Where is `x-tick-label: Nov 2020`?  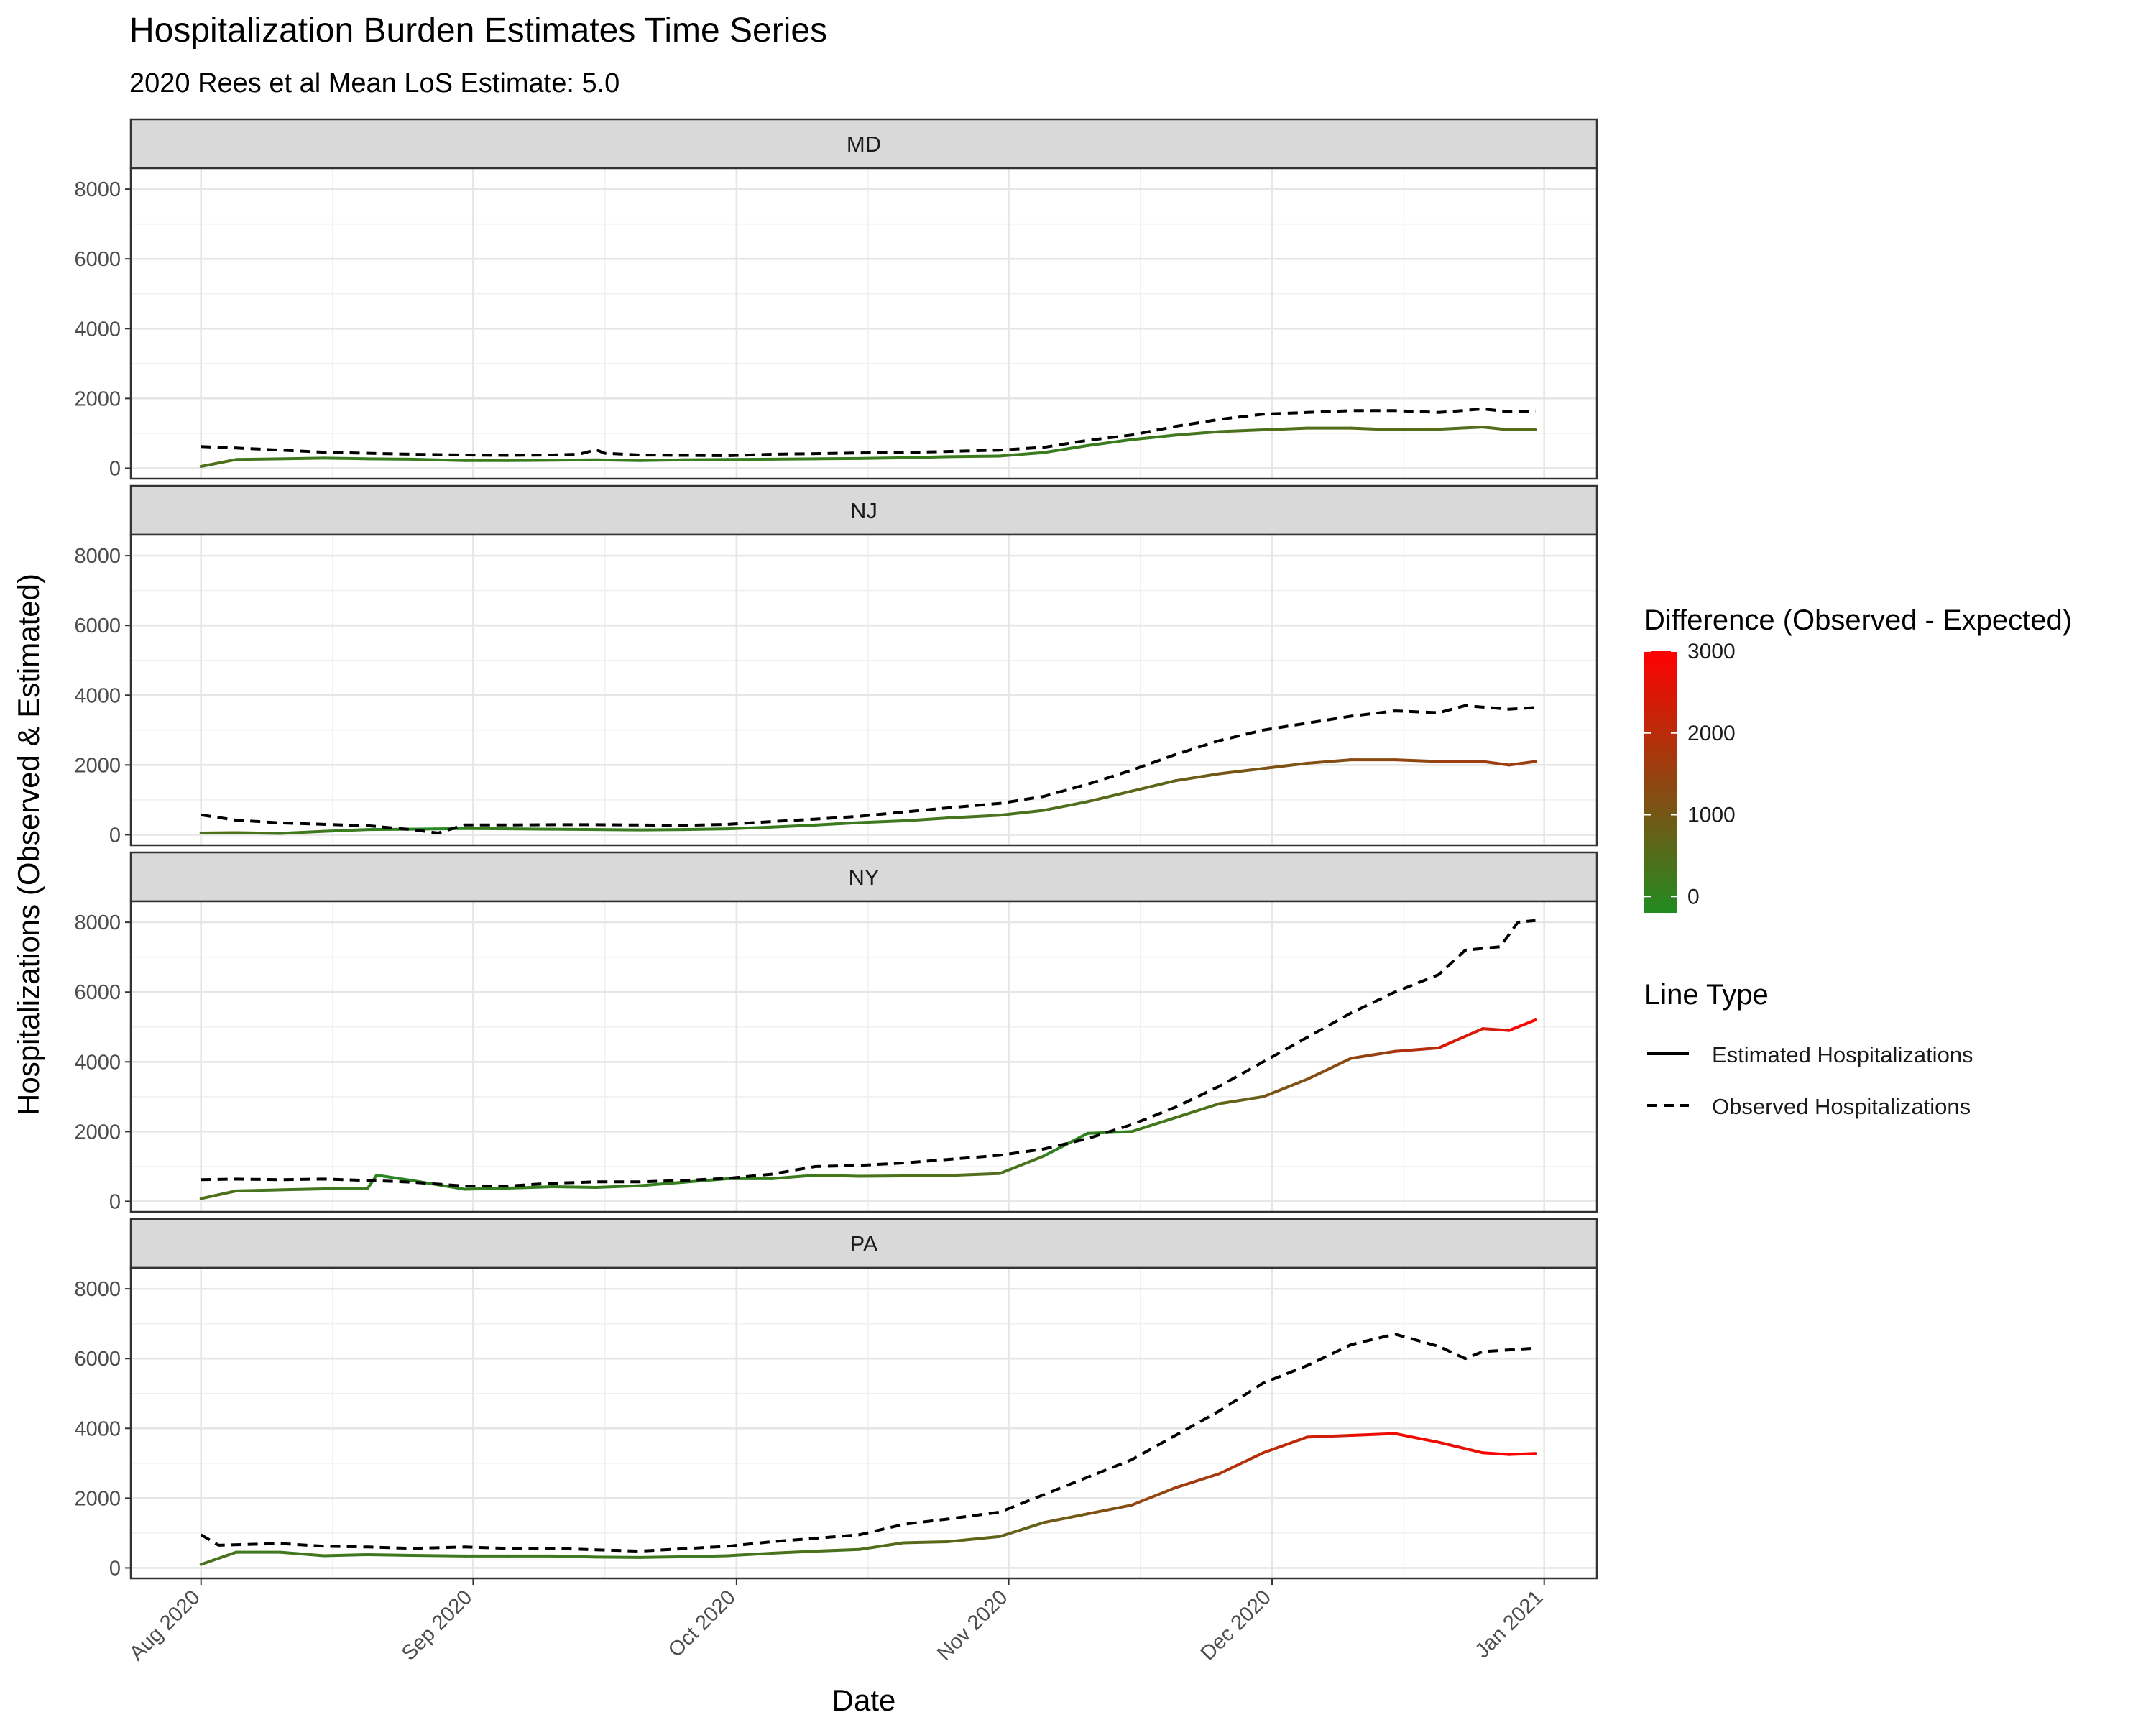
x-tick-label: Nov 2020 is located at coordinates (973, 1625).